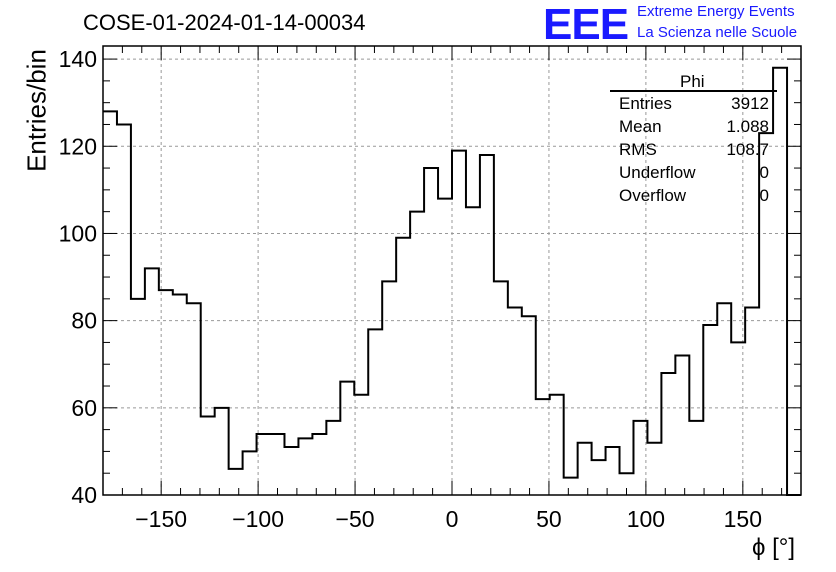  Describe the element at coordinates (638, 149) in the screenshot. I see `stat-label-rms: RMS` at that location.